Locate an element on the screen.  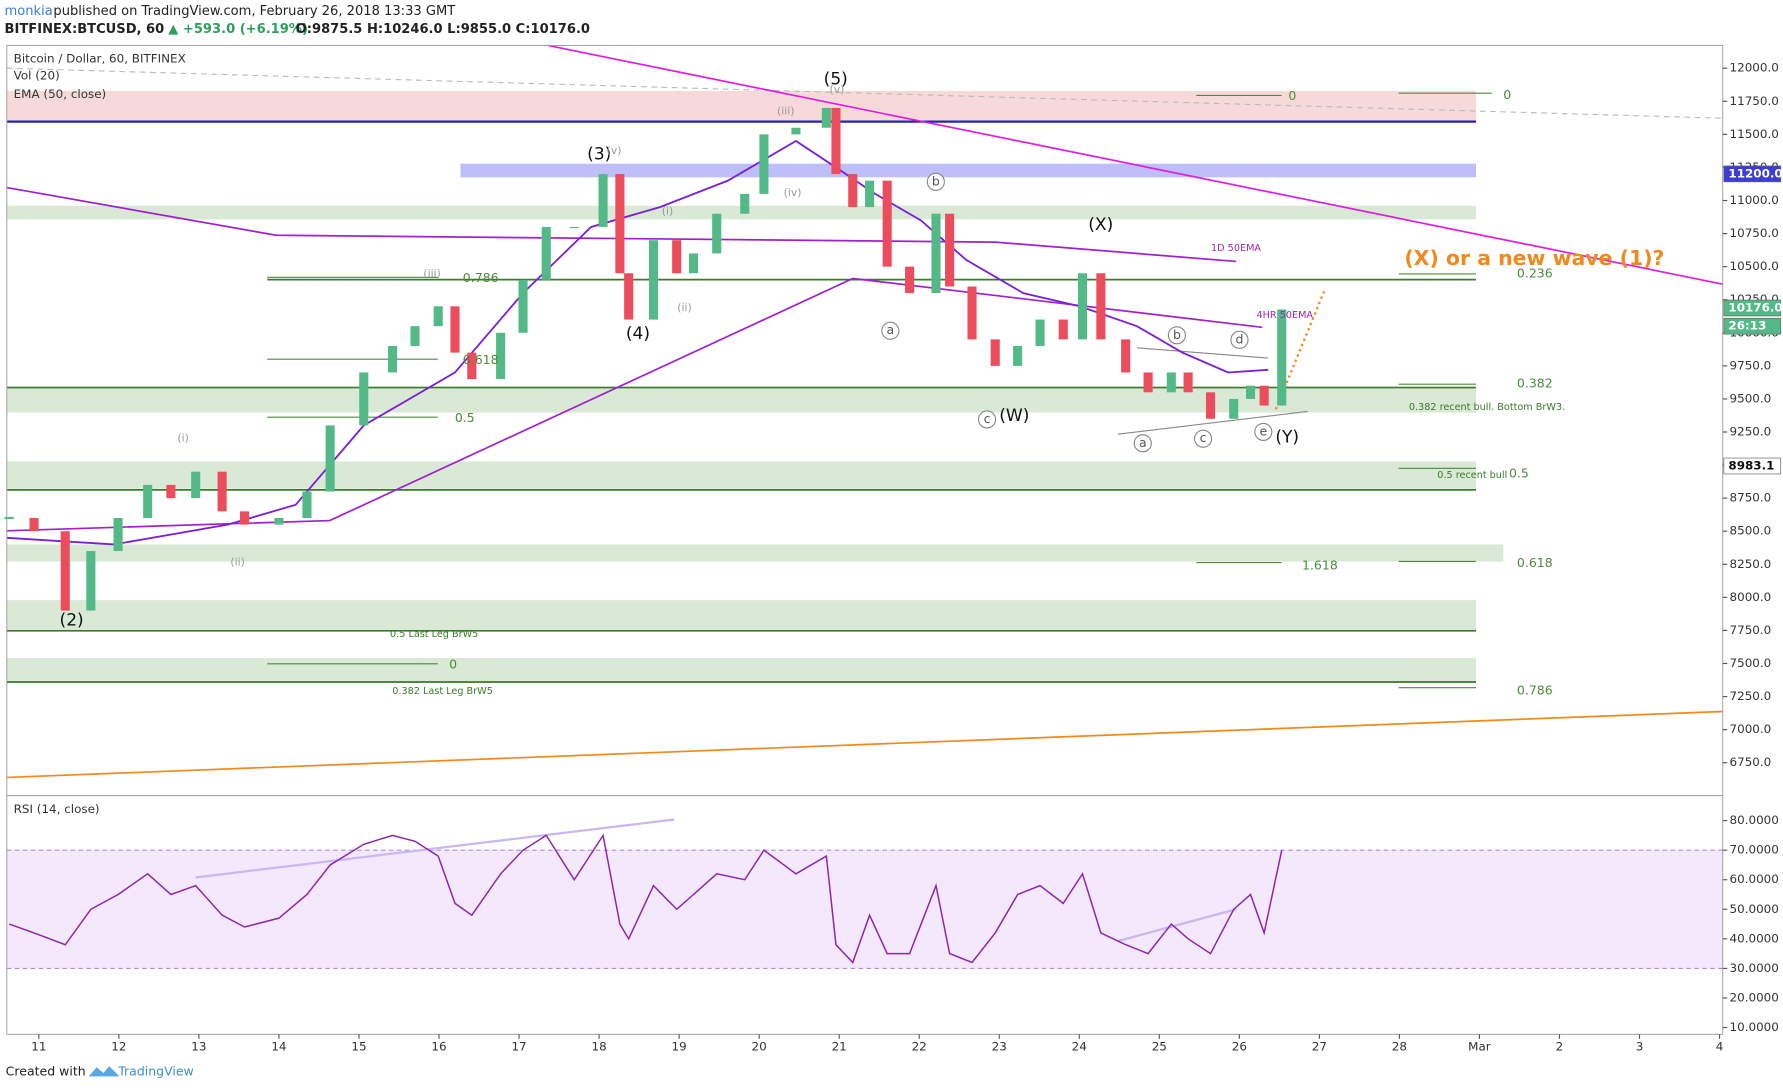
annotation: 0.618 is located at coordinates (1535, 562).